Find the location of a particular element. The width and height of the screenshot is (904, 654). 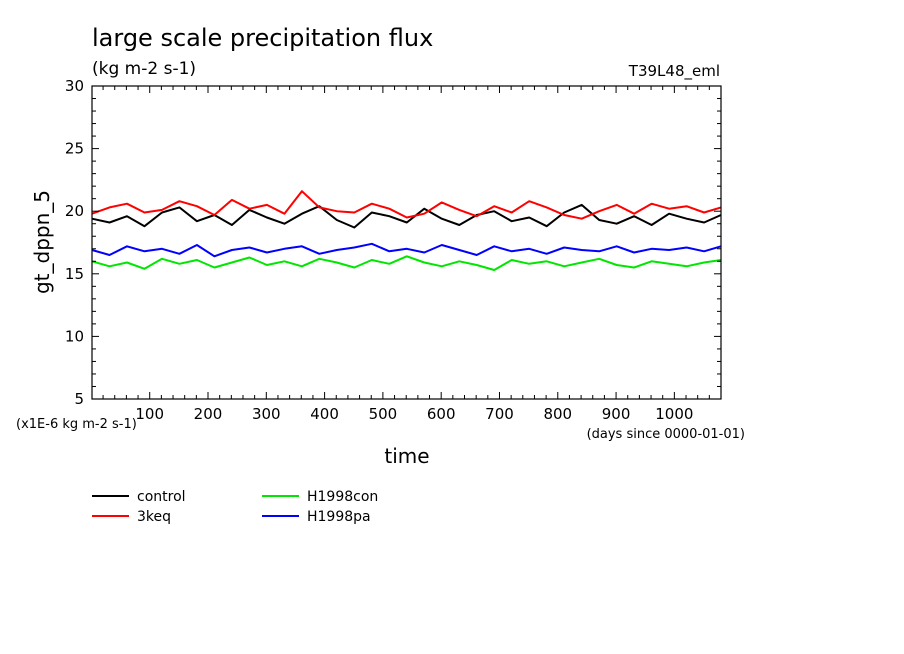

x-units-label: (days since 0000-01-01) is located at coordinates (666, 434).